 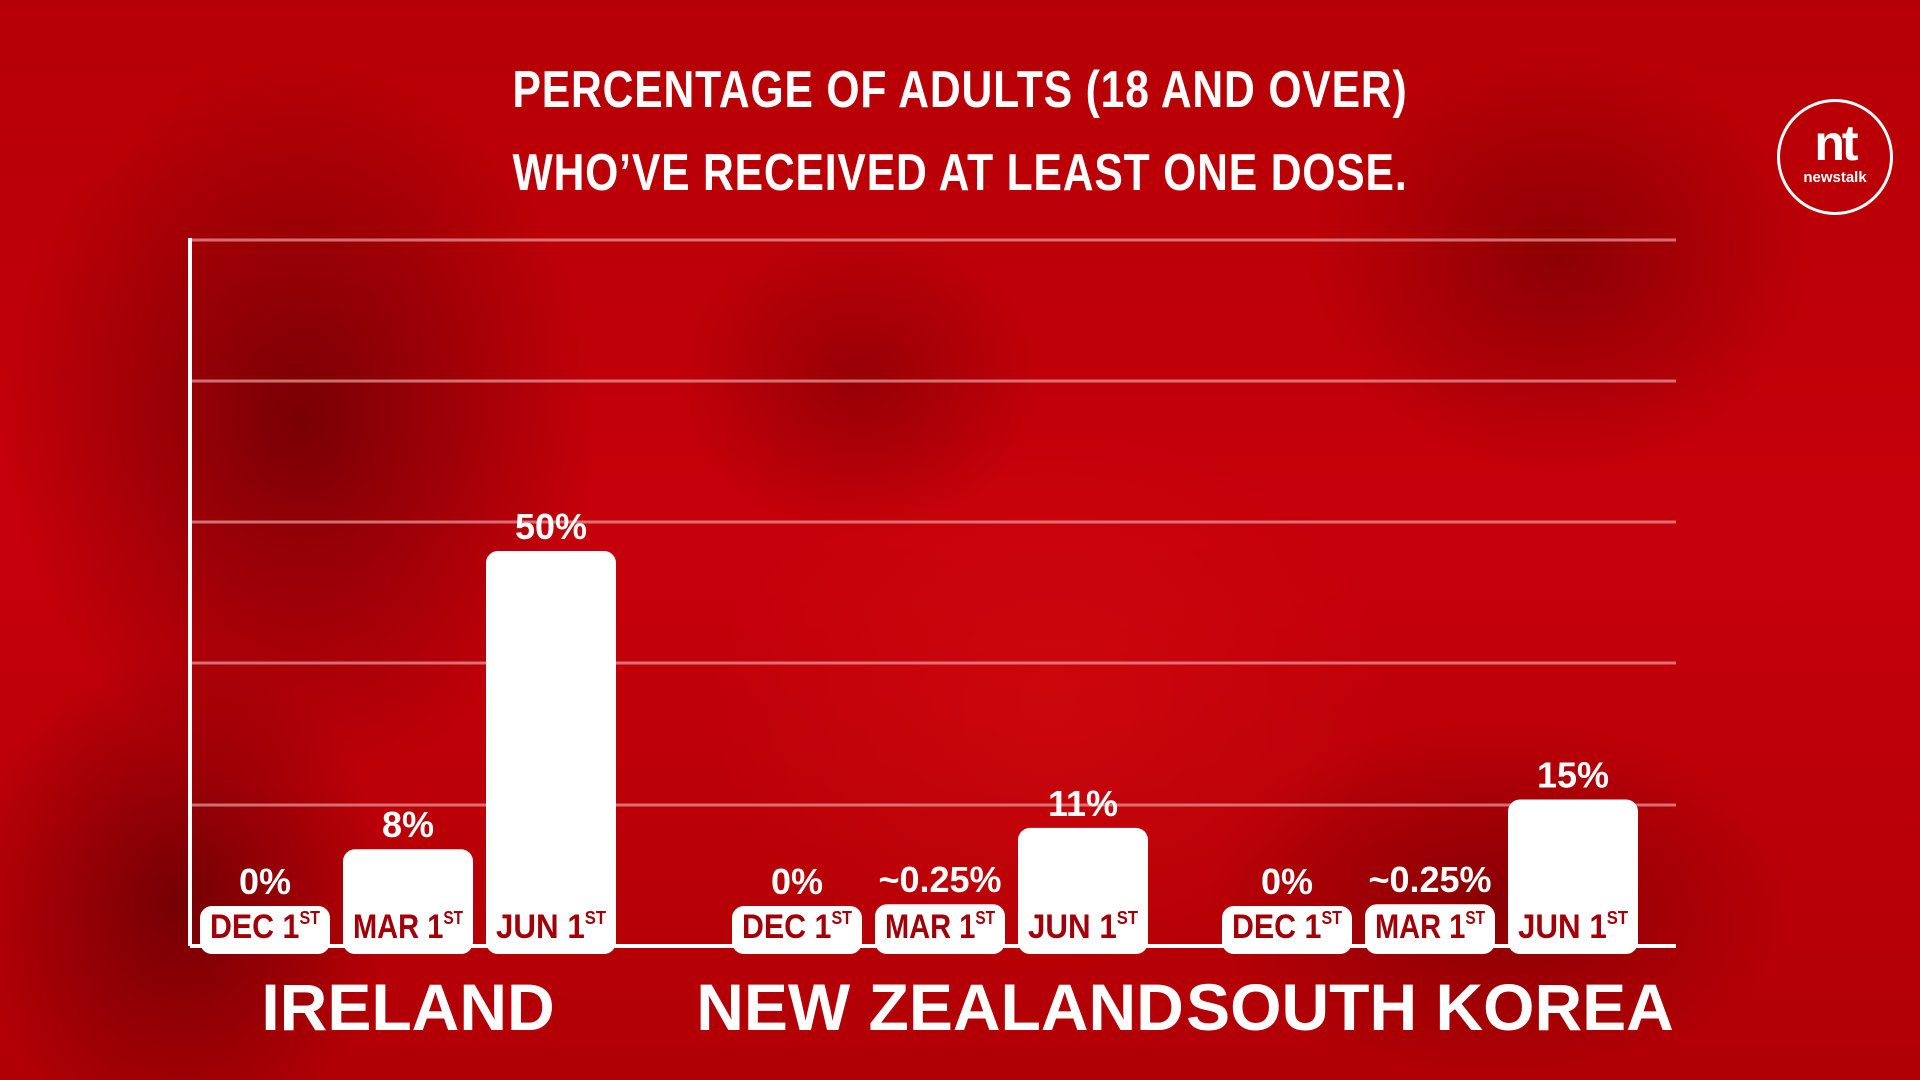 I want to click on country-label: SOUTH KOREA, so click(x=1430, y=1007).